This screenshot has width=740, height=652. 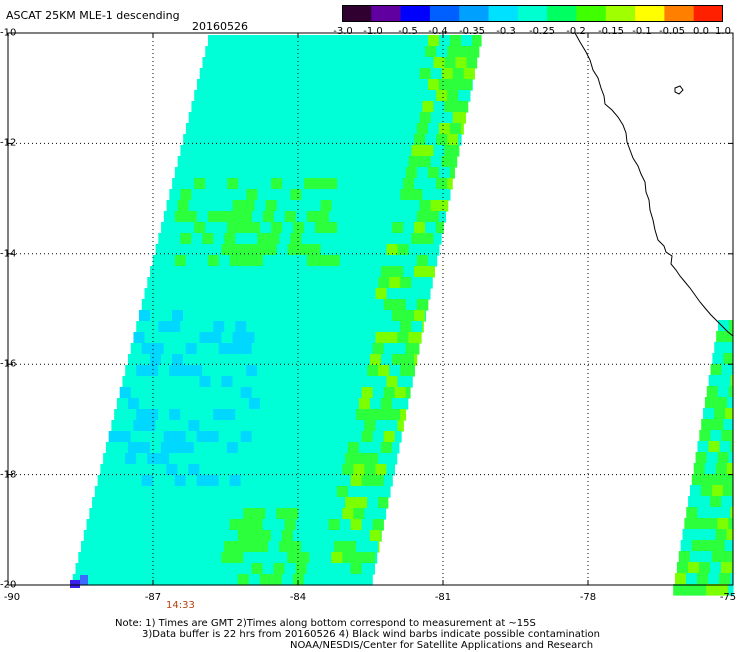 I want to click on lon-label: -78, so click(x=588, y=597).